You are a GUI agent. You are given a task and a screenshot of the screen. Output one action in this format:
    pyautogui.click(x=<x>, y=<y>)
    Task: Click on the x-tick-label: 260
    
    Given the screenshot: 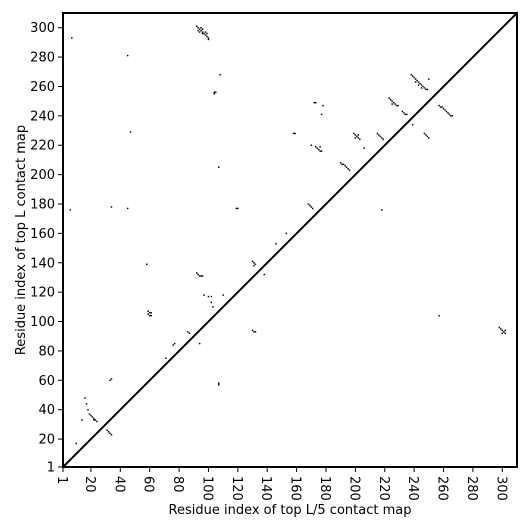 What is the action you would take?
    pyautogui.click(x=442, y=488)
    